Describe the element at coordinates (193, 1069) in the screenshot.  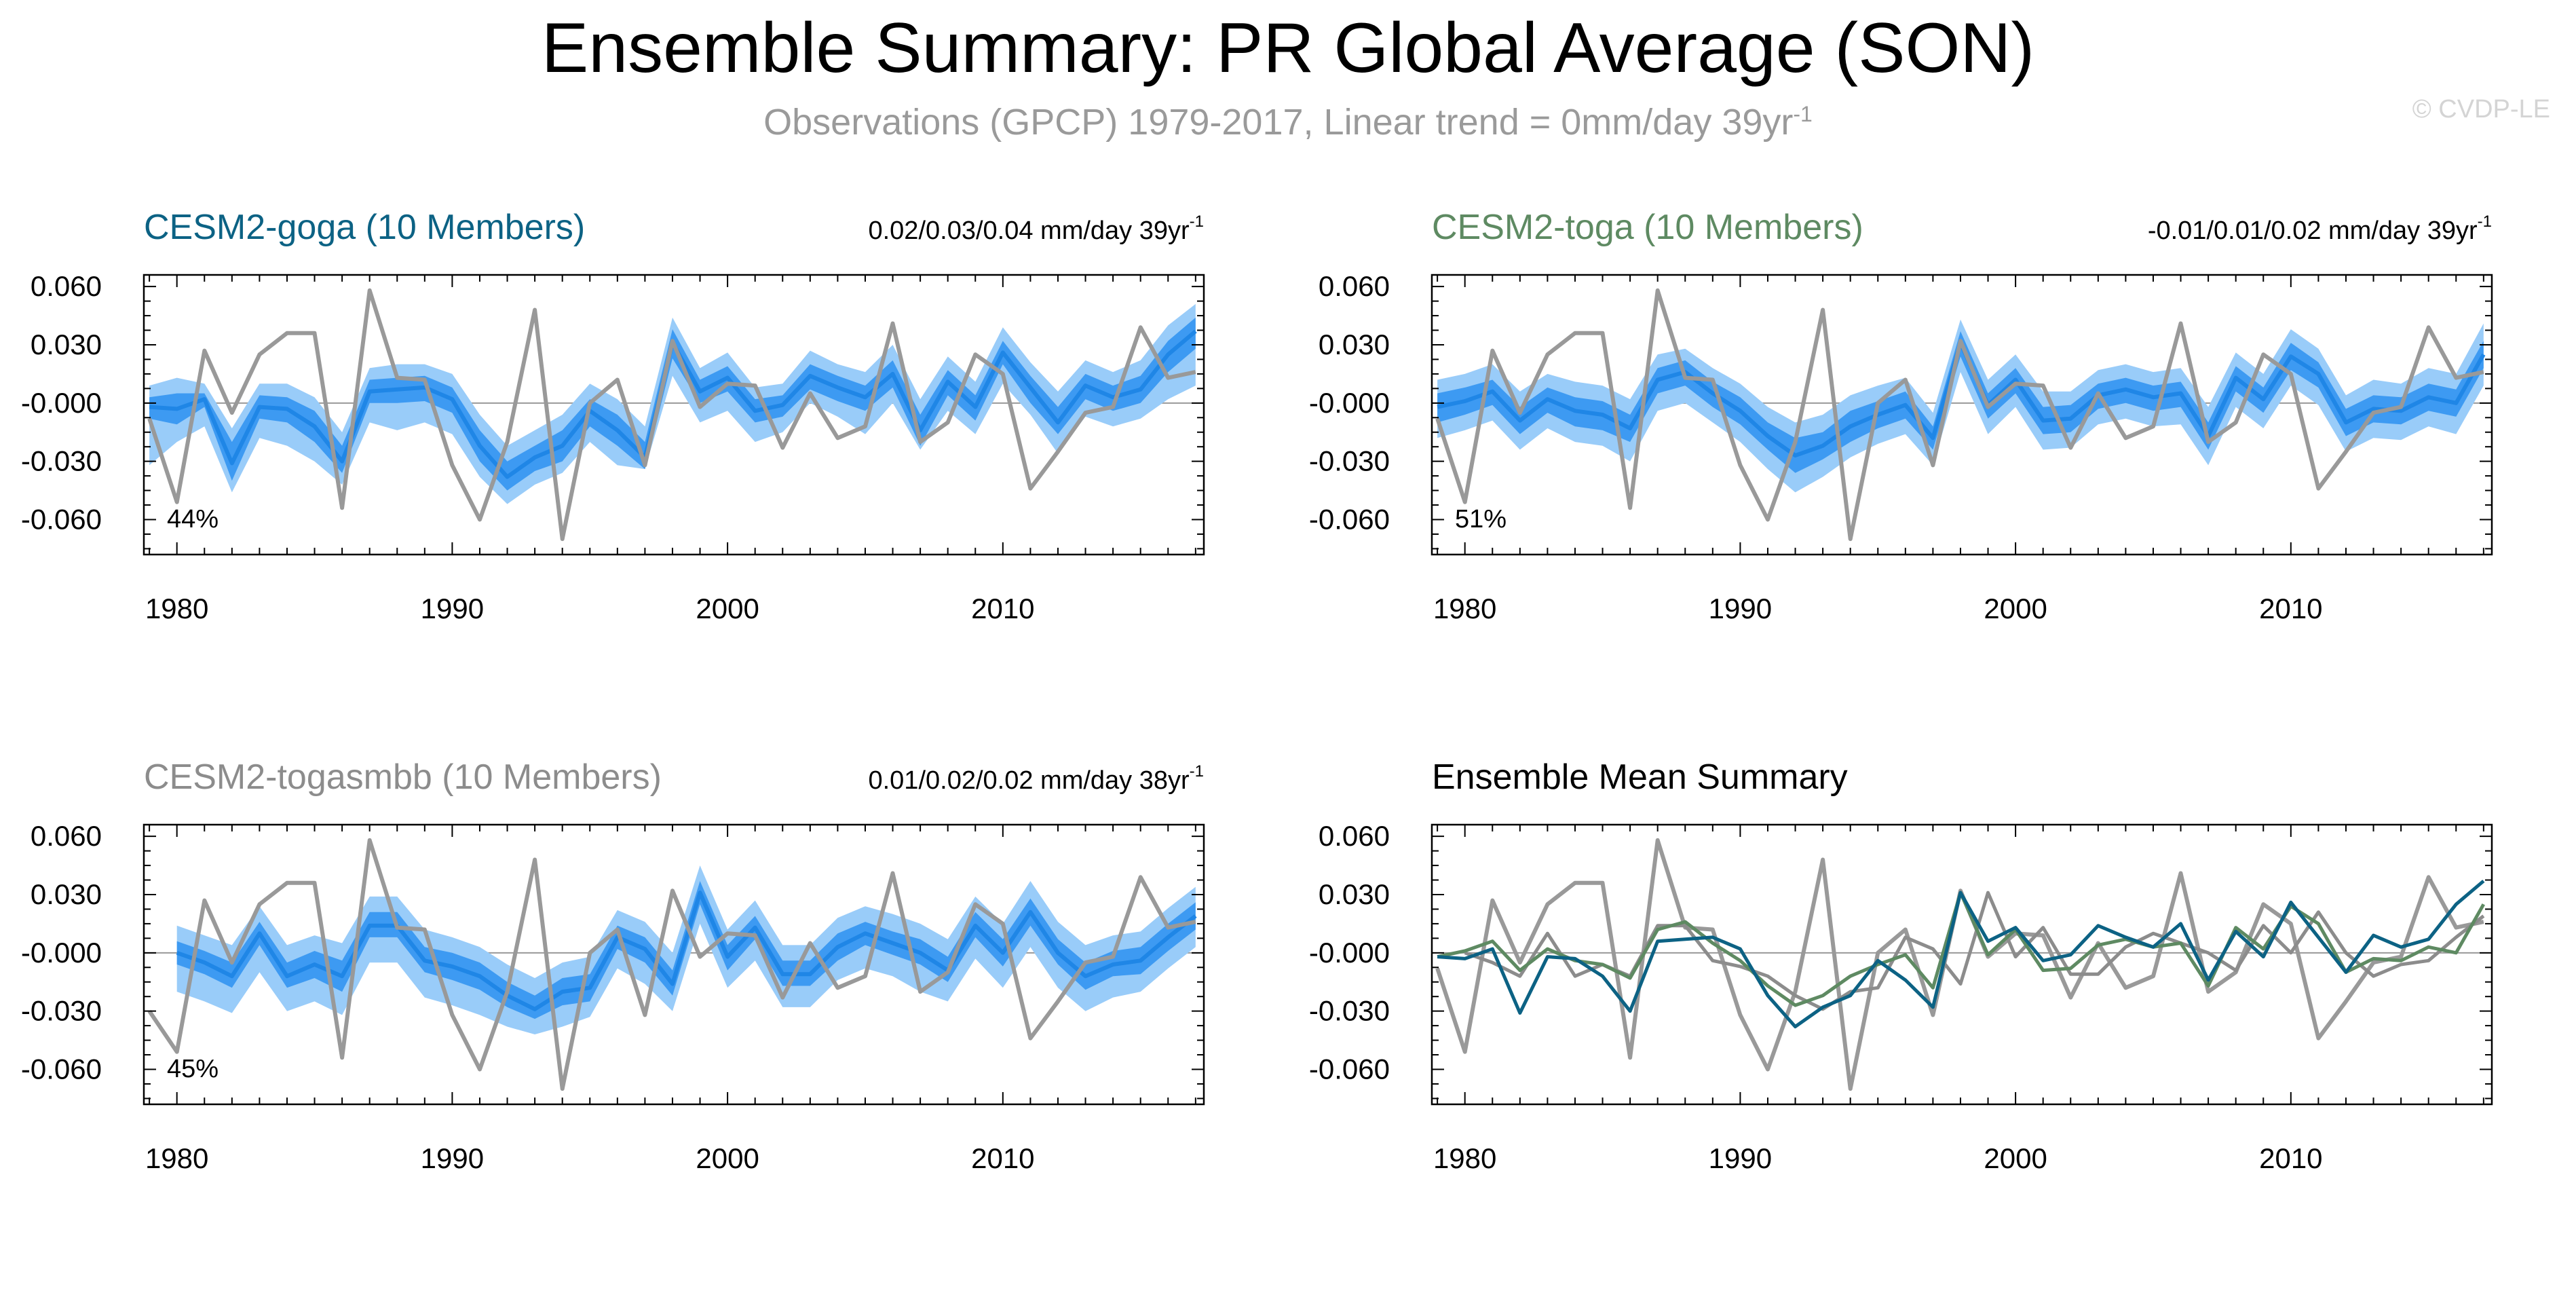
I see `percent-label: 45%` at that location.